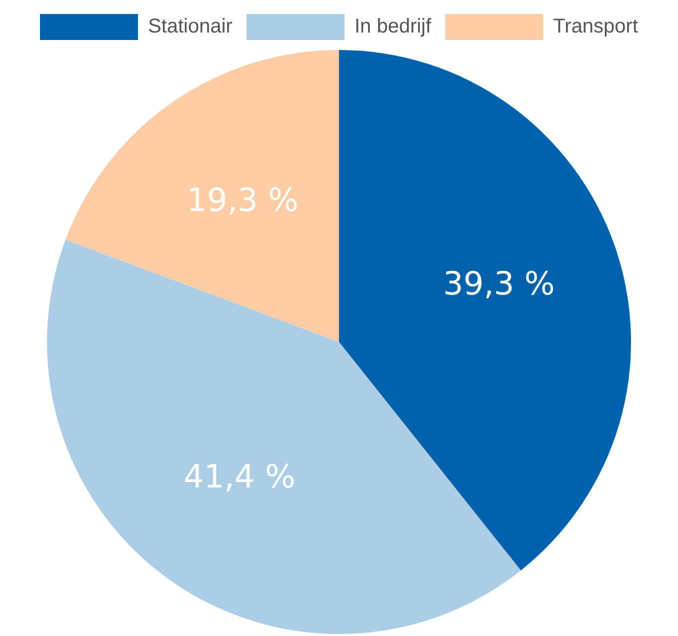 This screenshot has width=678, height=636. Describe the element at coordinates (242, 200) in the screenshot. I see `data-label: 19,3 %` at that location.